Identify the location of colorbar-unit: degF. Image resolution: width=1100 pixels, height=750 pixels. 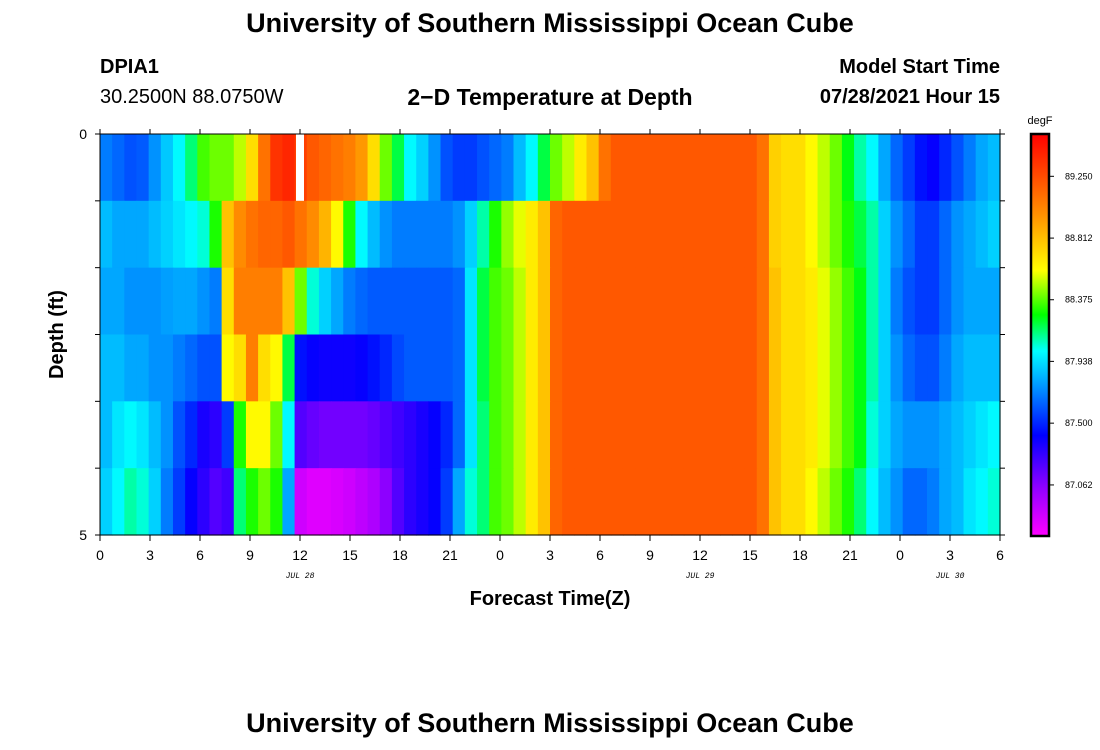
(1039, 121).